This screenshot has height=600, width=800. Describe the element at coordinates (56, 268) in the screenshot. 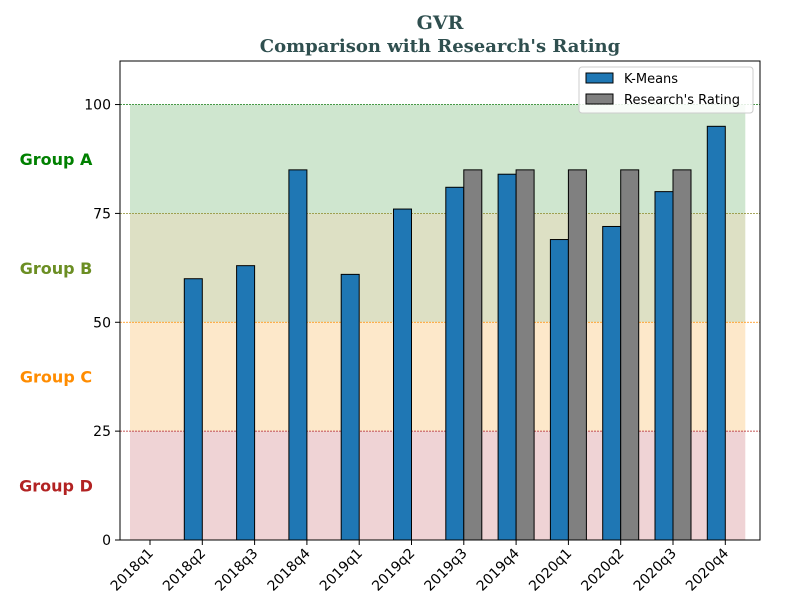

I see `group-label-2: Group B` at that location.